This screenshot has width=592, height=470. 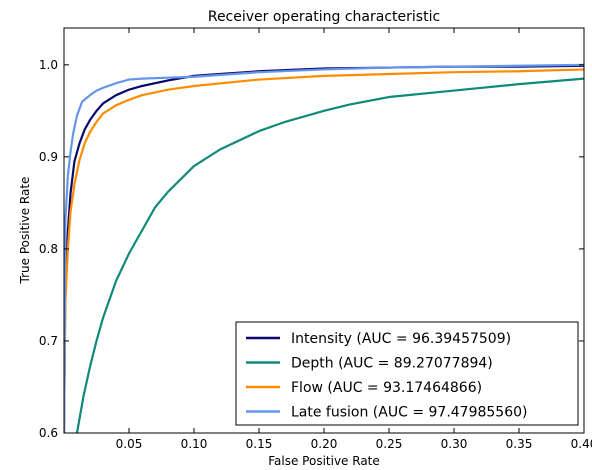 What do you see at coordinates (48, 341) in the screenshot?
I see `y-tick-label: 0.7` at bounding box center [48, 341].